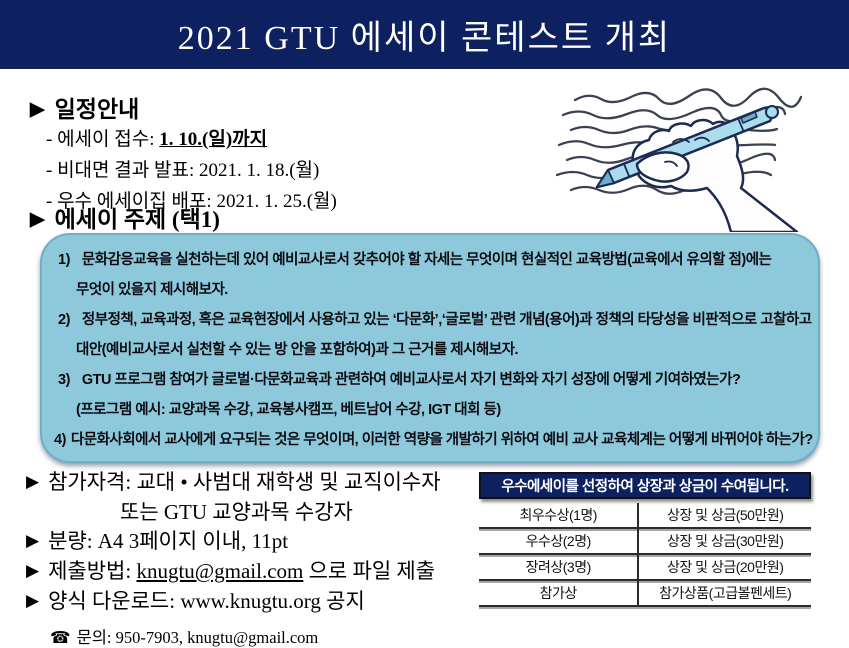 The width and height of the screenshot is (849, 648). I want to click on award-row-participation: 참가상 참가상품(고급볼펜세트), so click(645, 594).